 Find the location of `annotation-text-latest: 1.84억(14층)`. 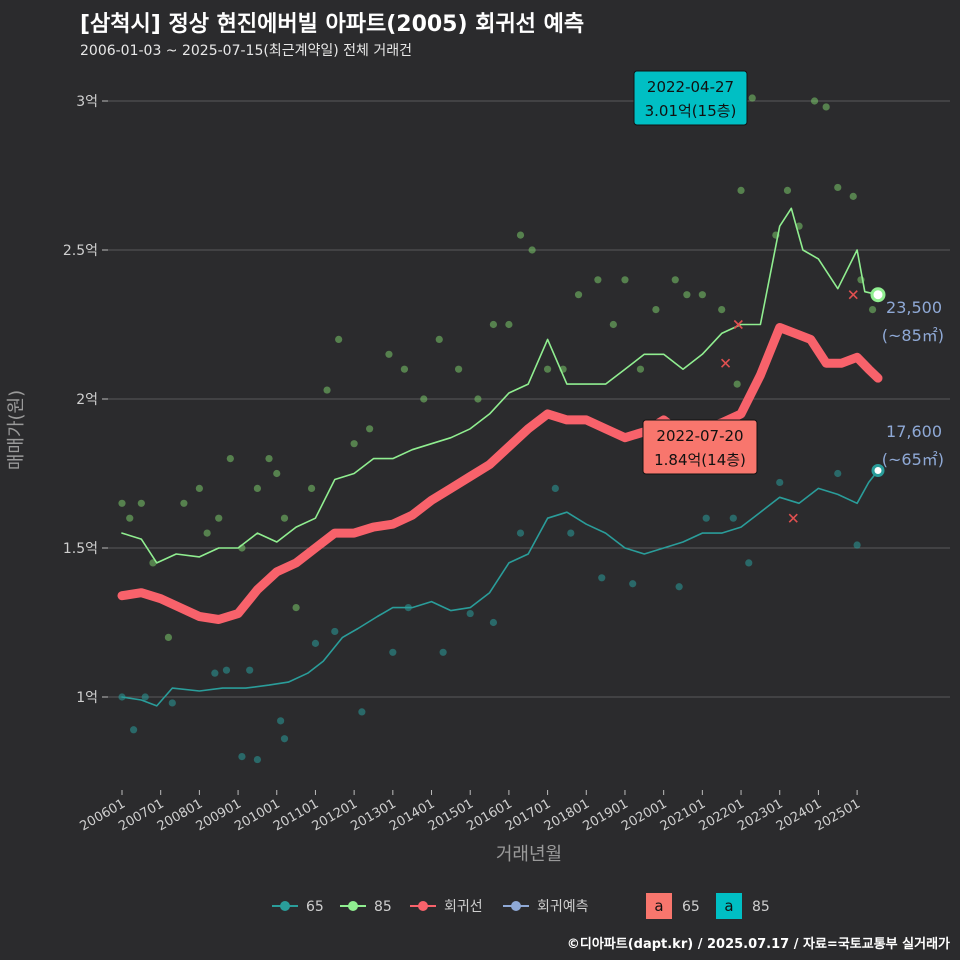

annotation-text-latest: 1.84억(14층) is located at coordinates (700, 460).